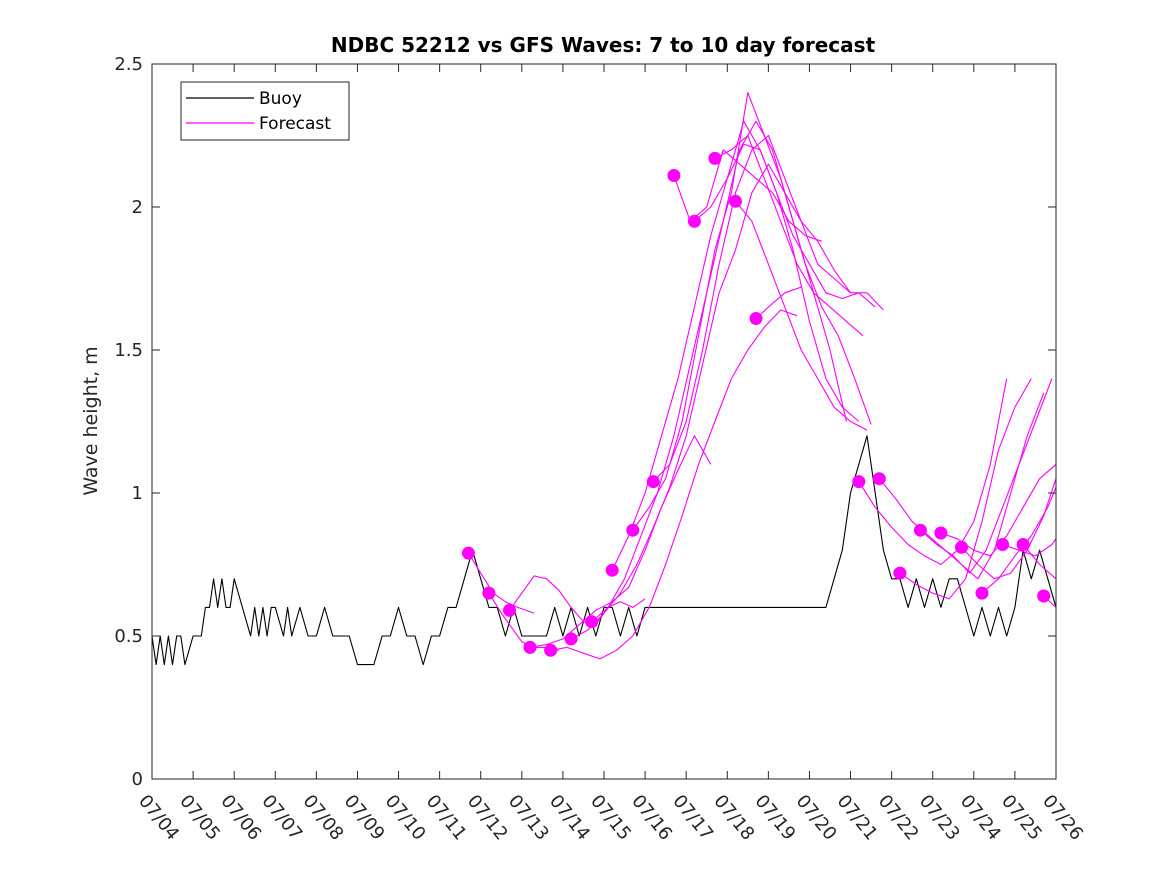 The width and height of the screenshot is (1167, 879). I want to click on y-tick-label: 2, so click(137, 207).